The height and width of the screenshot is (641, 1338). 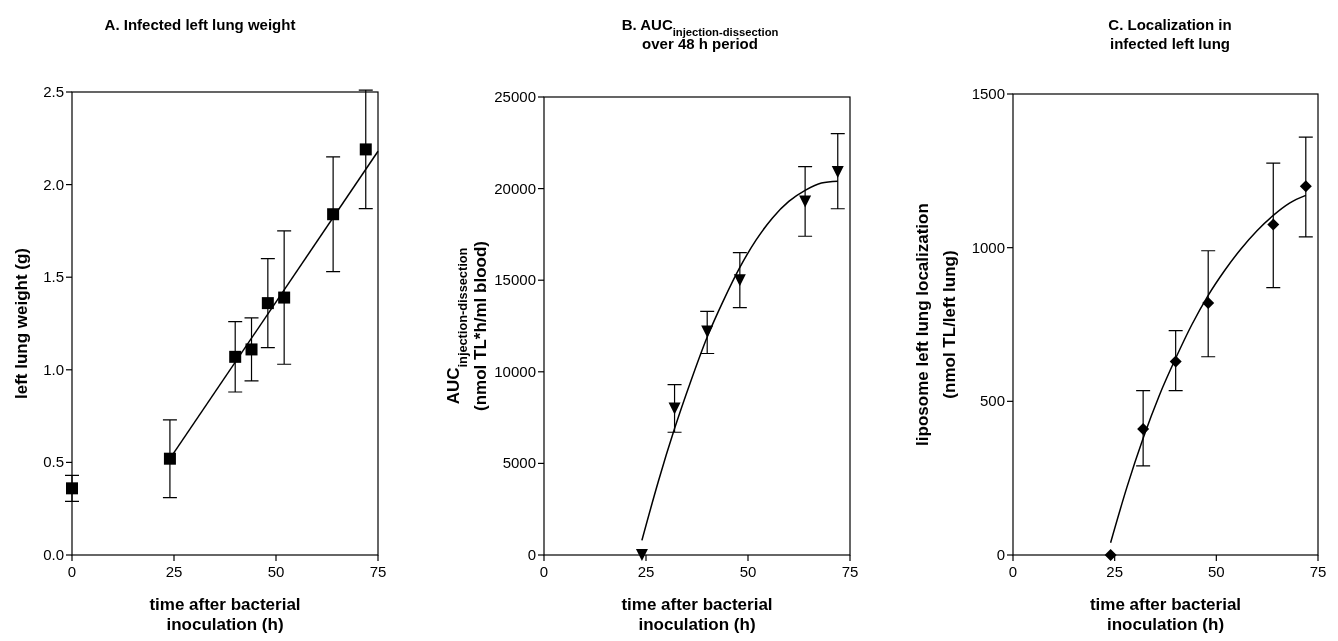 I want to click on chart-title: C. Localization in infected left lung, so click(x=1170, y=34).